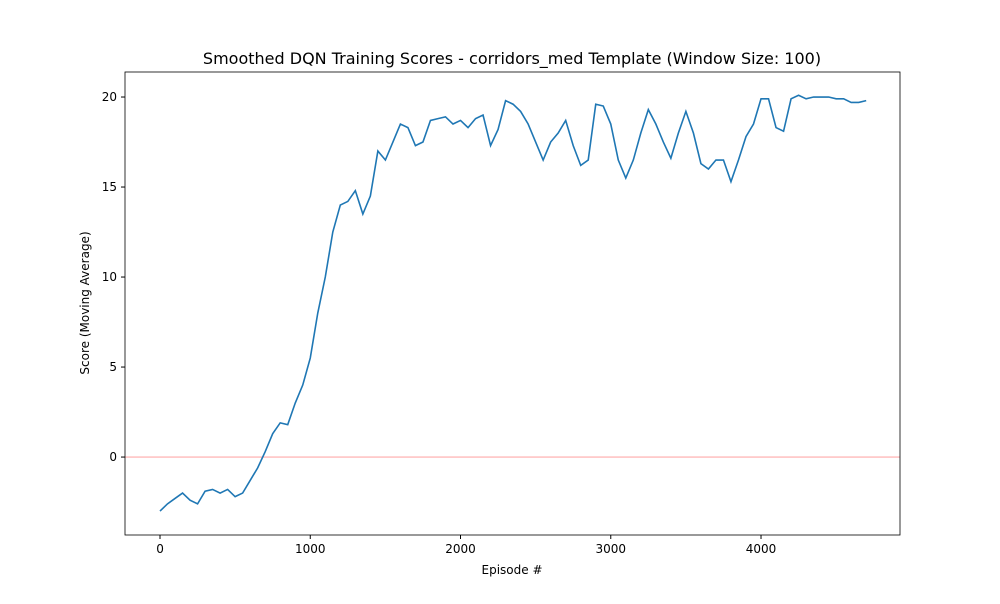  Describe the element at coordinates (85, 302) in the screenshot. I see `y-axis-label: Score (Moving Average)` at that location.